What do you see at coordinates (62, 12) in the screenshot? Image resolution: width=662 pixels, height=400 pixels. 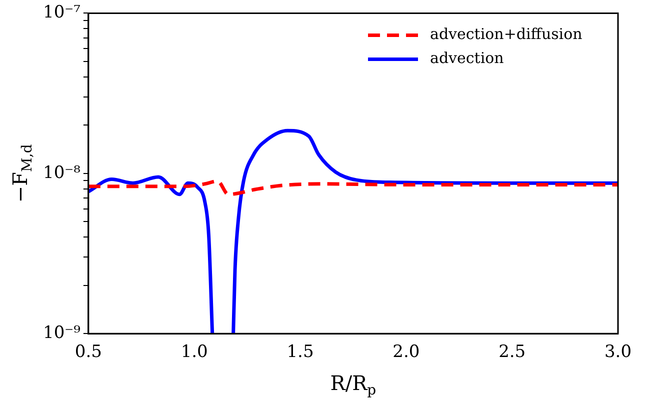 I see `y-tick-label: 10⁻⁷` at bounding box center [62, 12].